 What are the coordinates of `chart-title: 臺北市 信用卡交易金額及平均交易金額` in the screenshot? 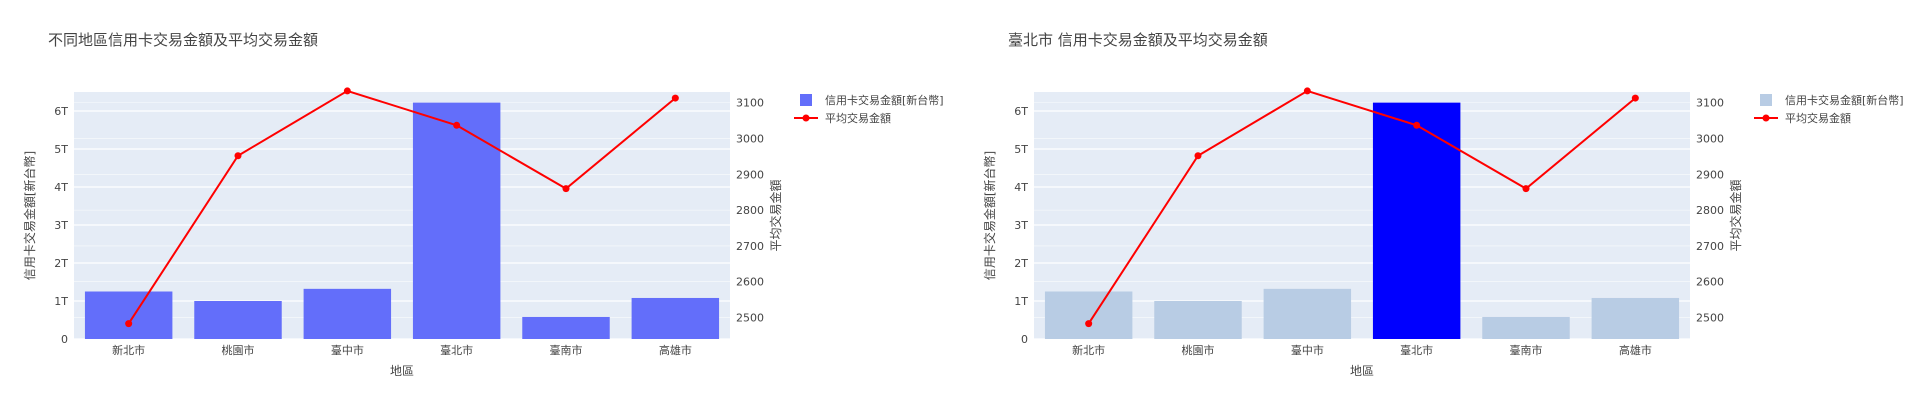 It's located at (1138, 40).